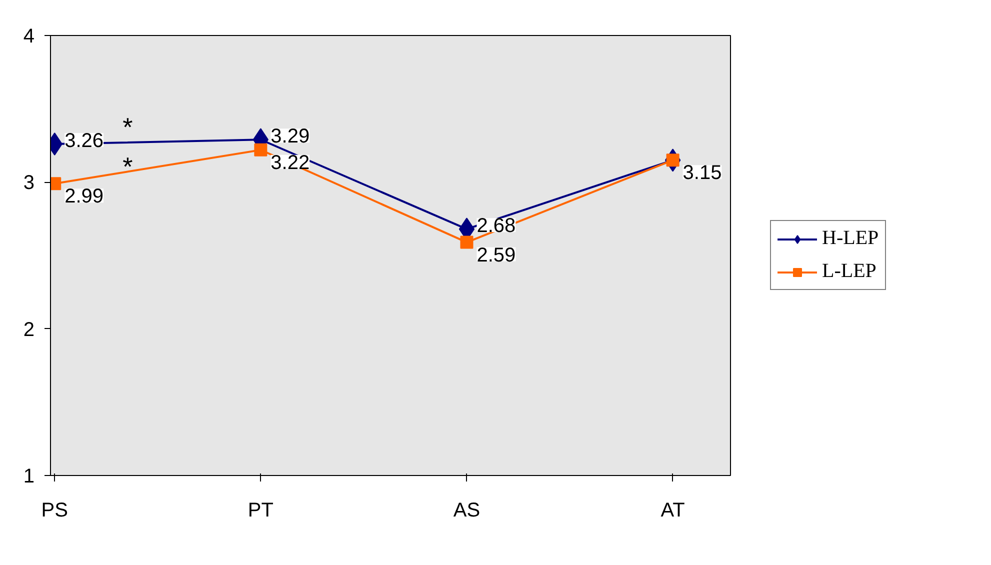  What do you see at coordinates (28, 477) in the screenshot?
I see `y-tick-label: 1` at bounding box center [28, 477].